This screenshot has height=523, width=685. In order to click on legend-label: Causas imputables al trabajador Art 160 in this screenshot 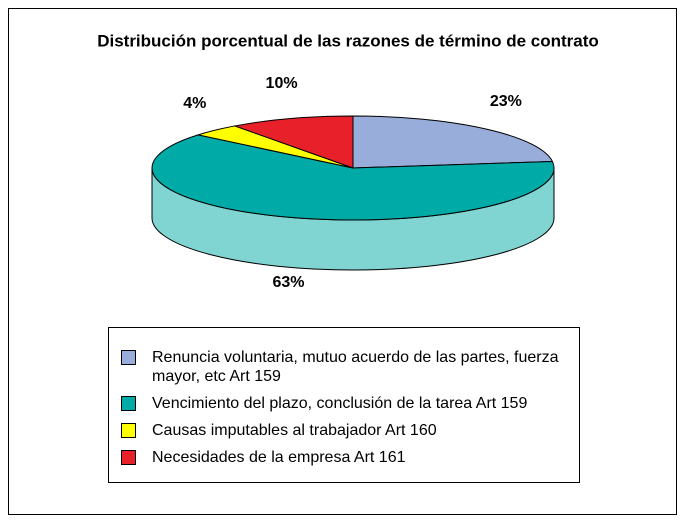, I will do `click(294, 430)`.